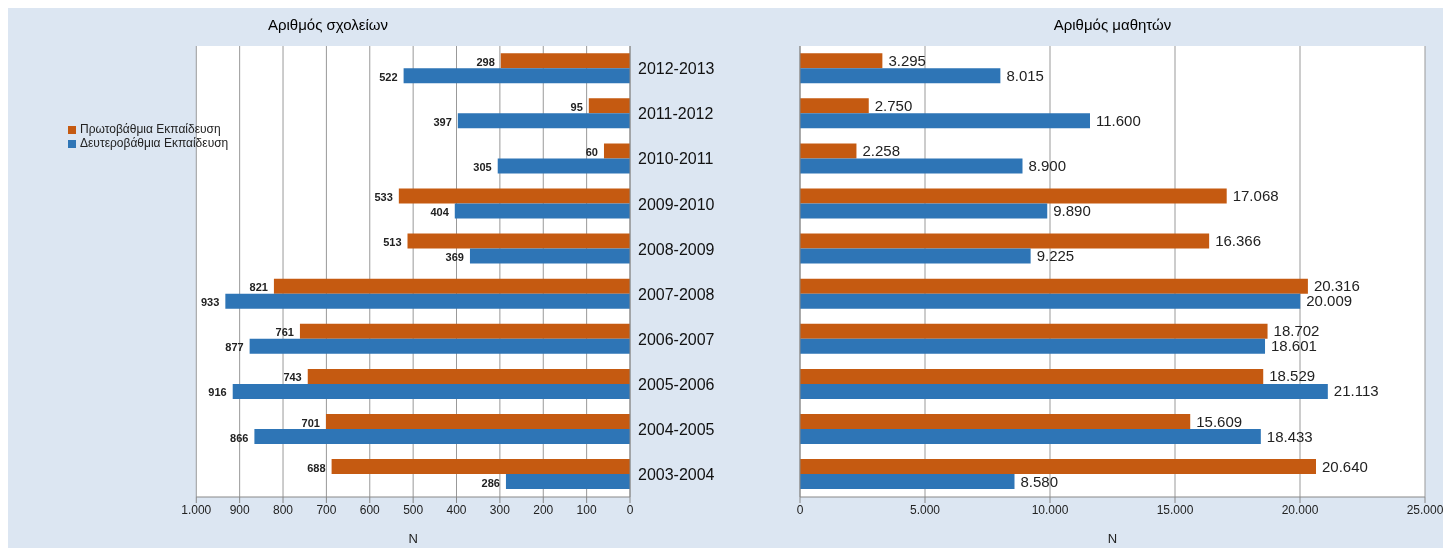  What do you see at coordinates (370, 509) in the screenshot?
I see `x-tick-label: 600` at bounding box center [370, 509].